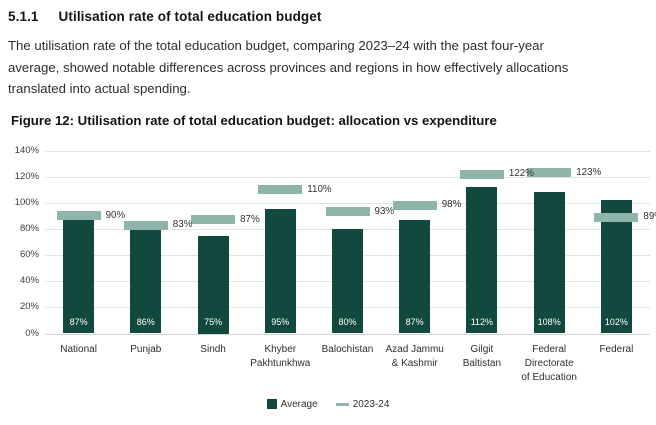 The width and height of the screenshot is (656, 425). I want to click on marker-value-label: 110%, so click(319, 189).